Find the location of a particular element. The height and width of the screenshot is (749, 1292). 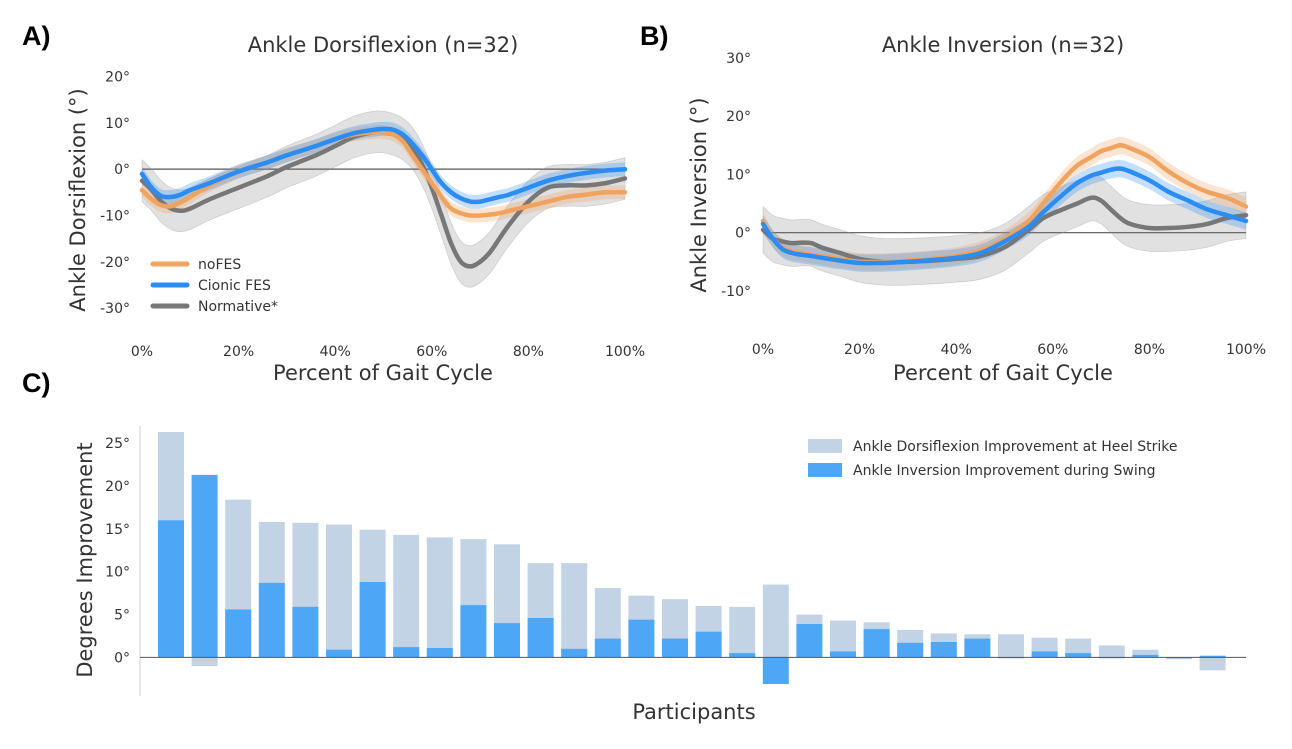

dorsiflexion-y-tick-label: -30° is located at coordinates (115, 309).